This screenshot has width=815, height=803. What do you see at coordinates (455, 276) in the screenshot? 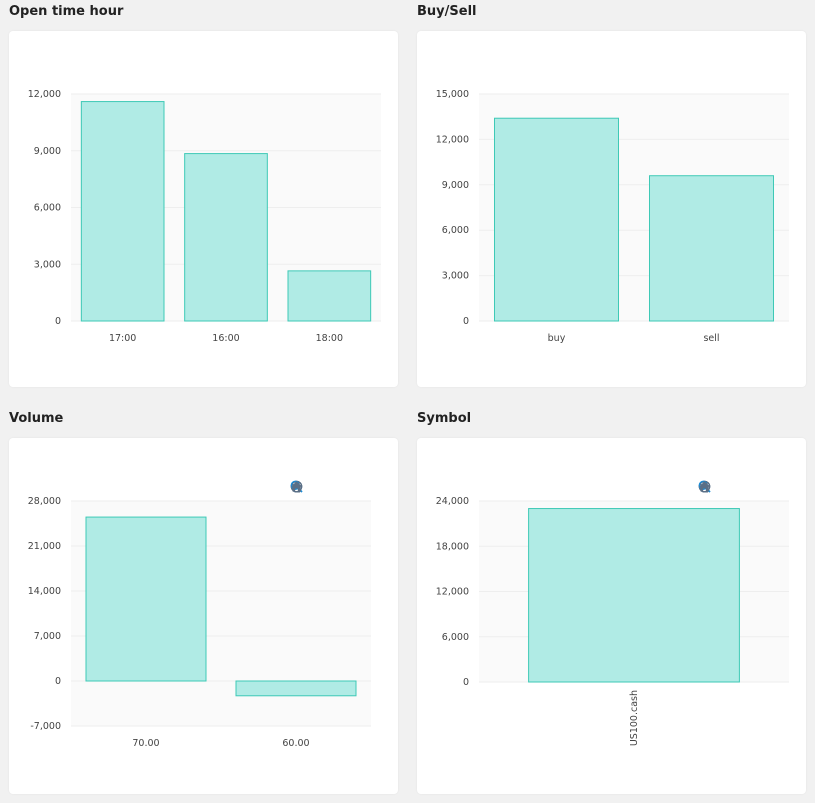
I see `buy-sell-y-tick-label: 3,000` at bounding box center [455, 276].